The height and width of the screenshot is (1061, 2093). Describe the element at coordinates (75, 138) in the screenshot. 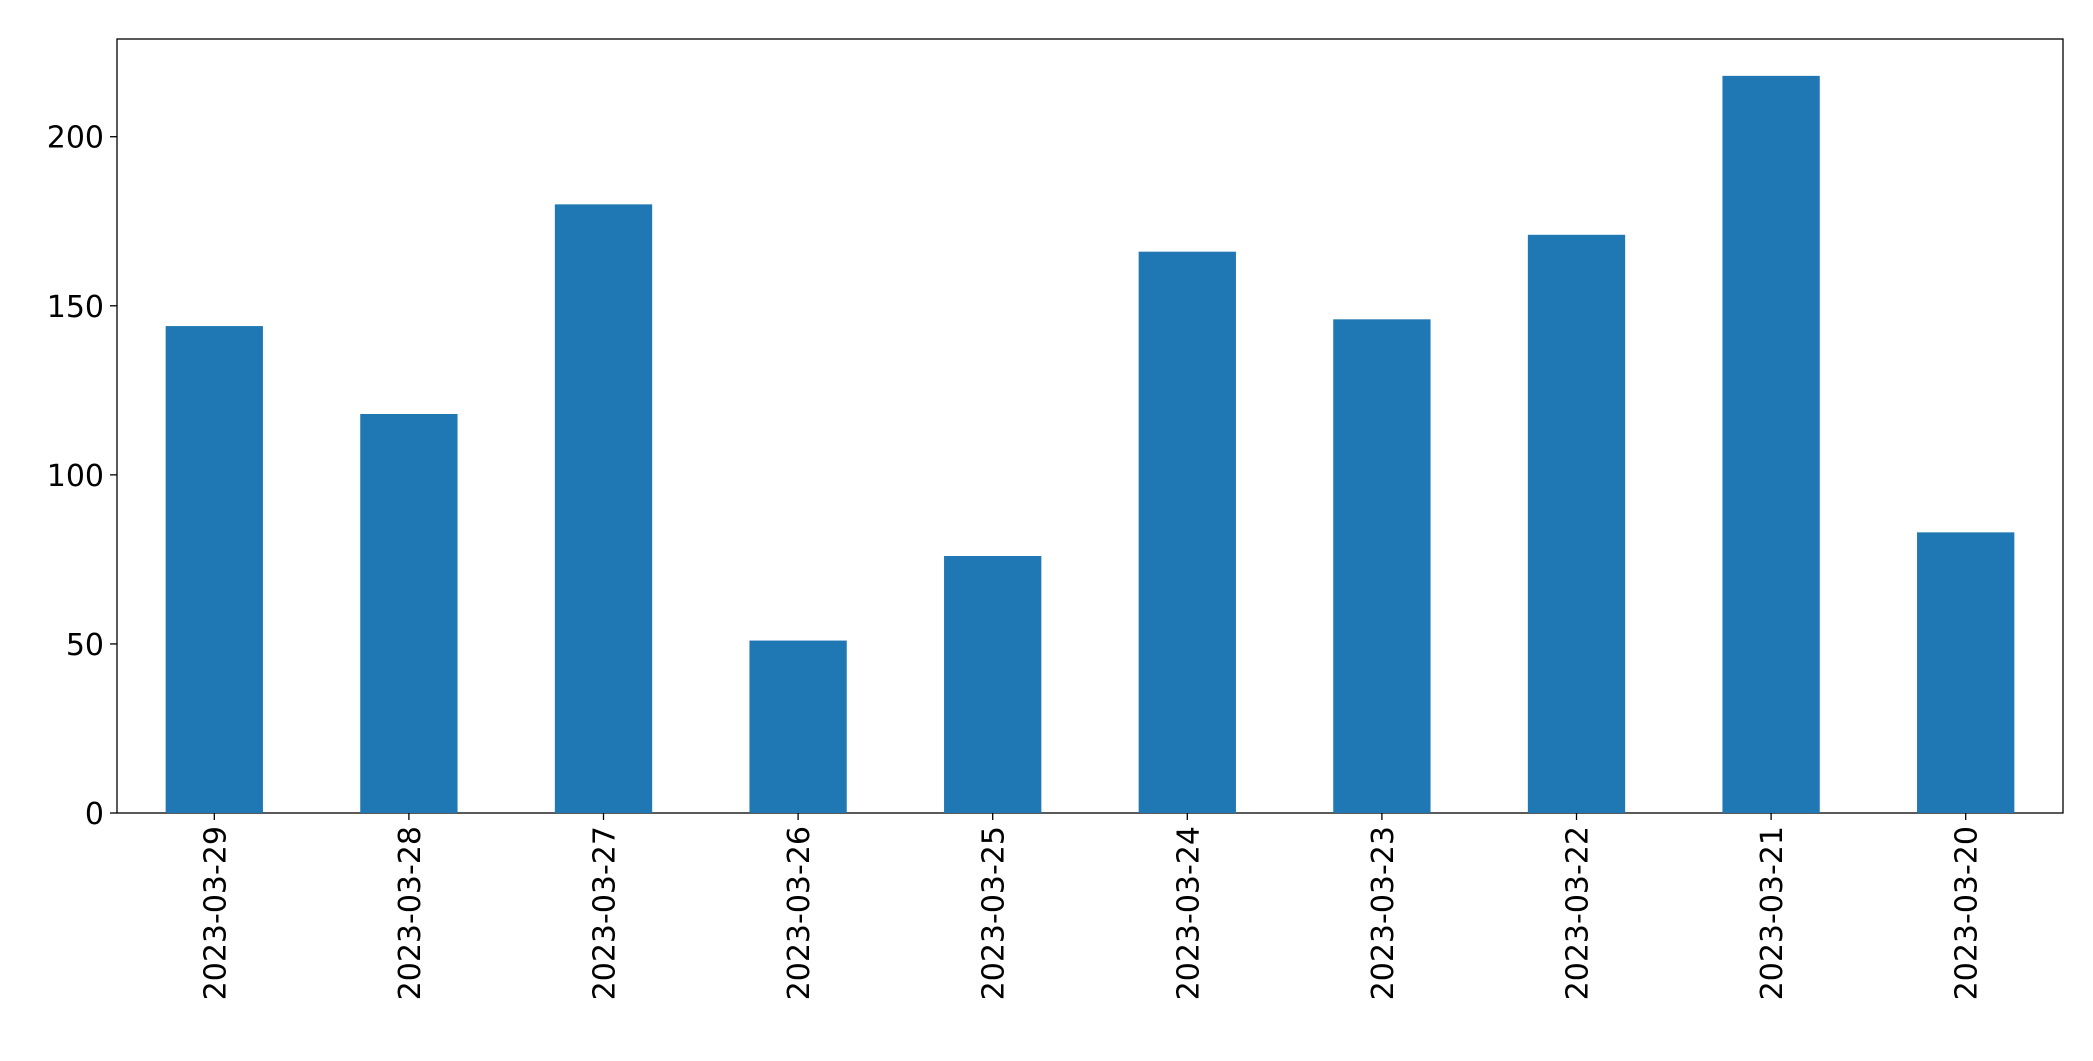

I see `y-tick-label: 200` at that location.